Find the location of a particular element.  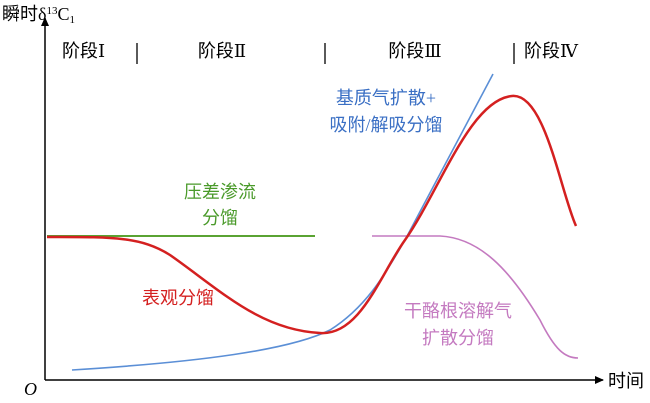

x-axis-label: 时间 is located at coordinates (626, 381).